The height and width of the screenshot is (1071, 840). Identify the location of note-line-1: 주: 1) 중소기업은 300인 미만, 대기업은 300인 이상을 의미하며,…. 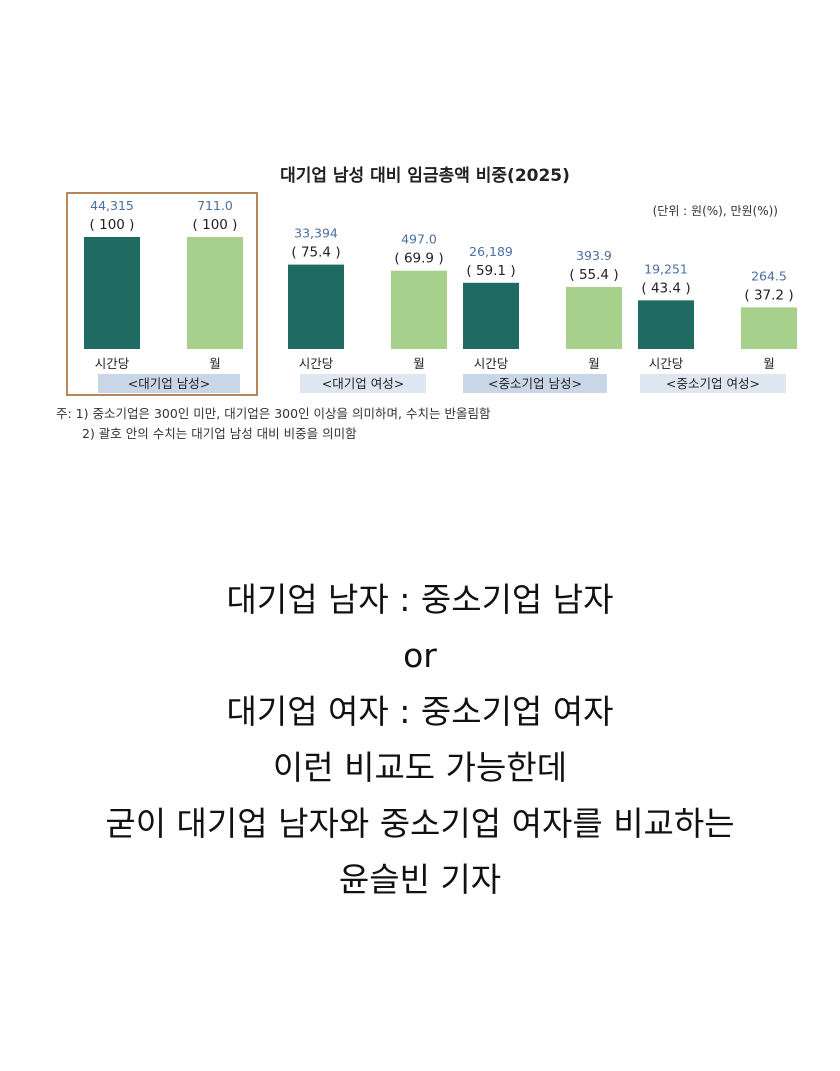
(273, 413).